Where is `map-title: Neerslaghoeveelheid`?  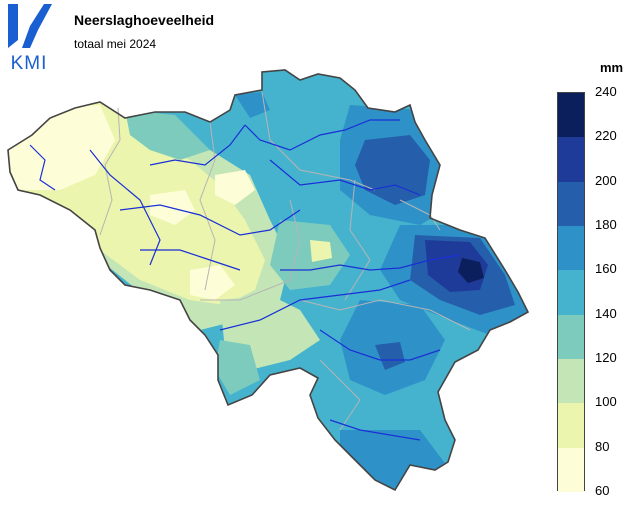
map-title: Neerslaghoeveelheid is located at coordinates (144, 20).